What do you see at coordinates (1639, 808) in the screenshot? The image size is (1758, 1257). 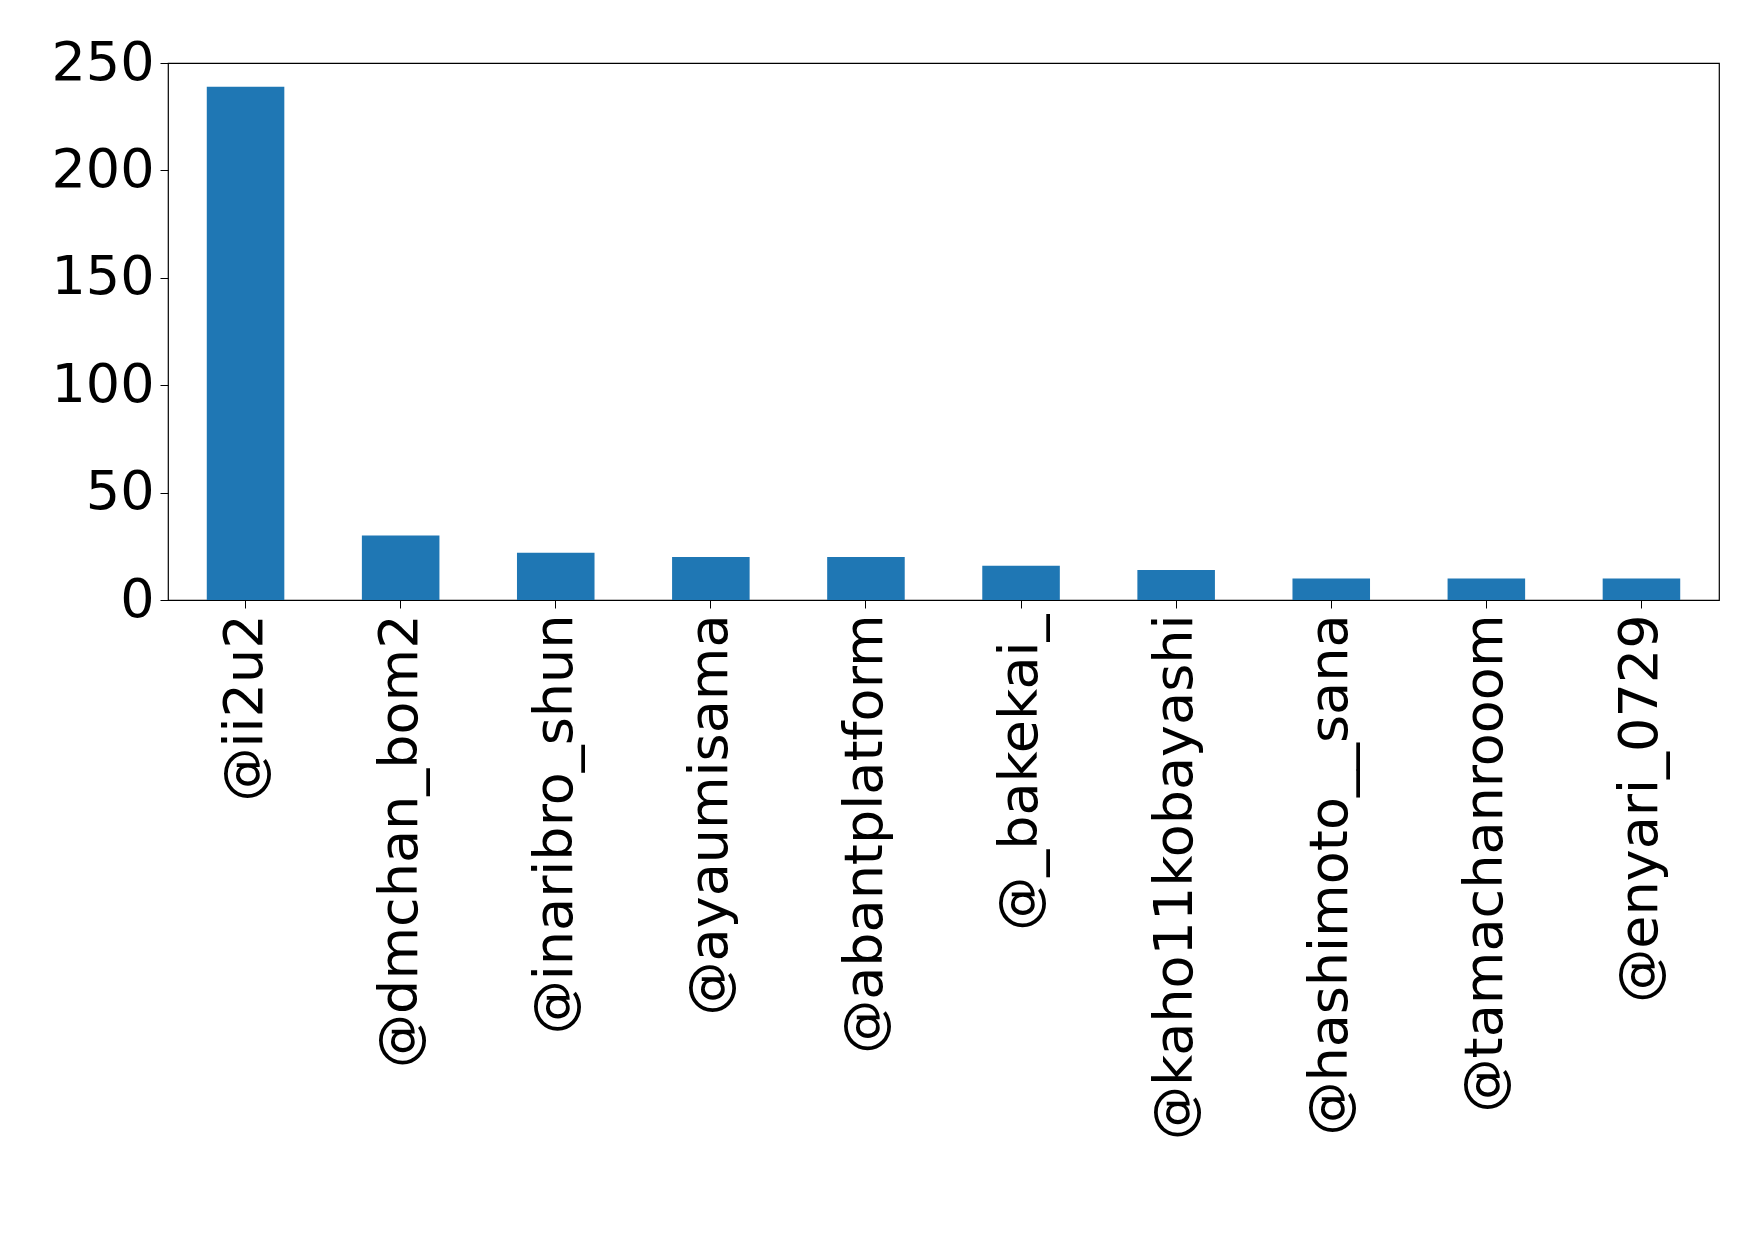 I see `x-tick-label: @enyari_0729` at bounding box center [1639, 808].